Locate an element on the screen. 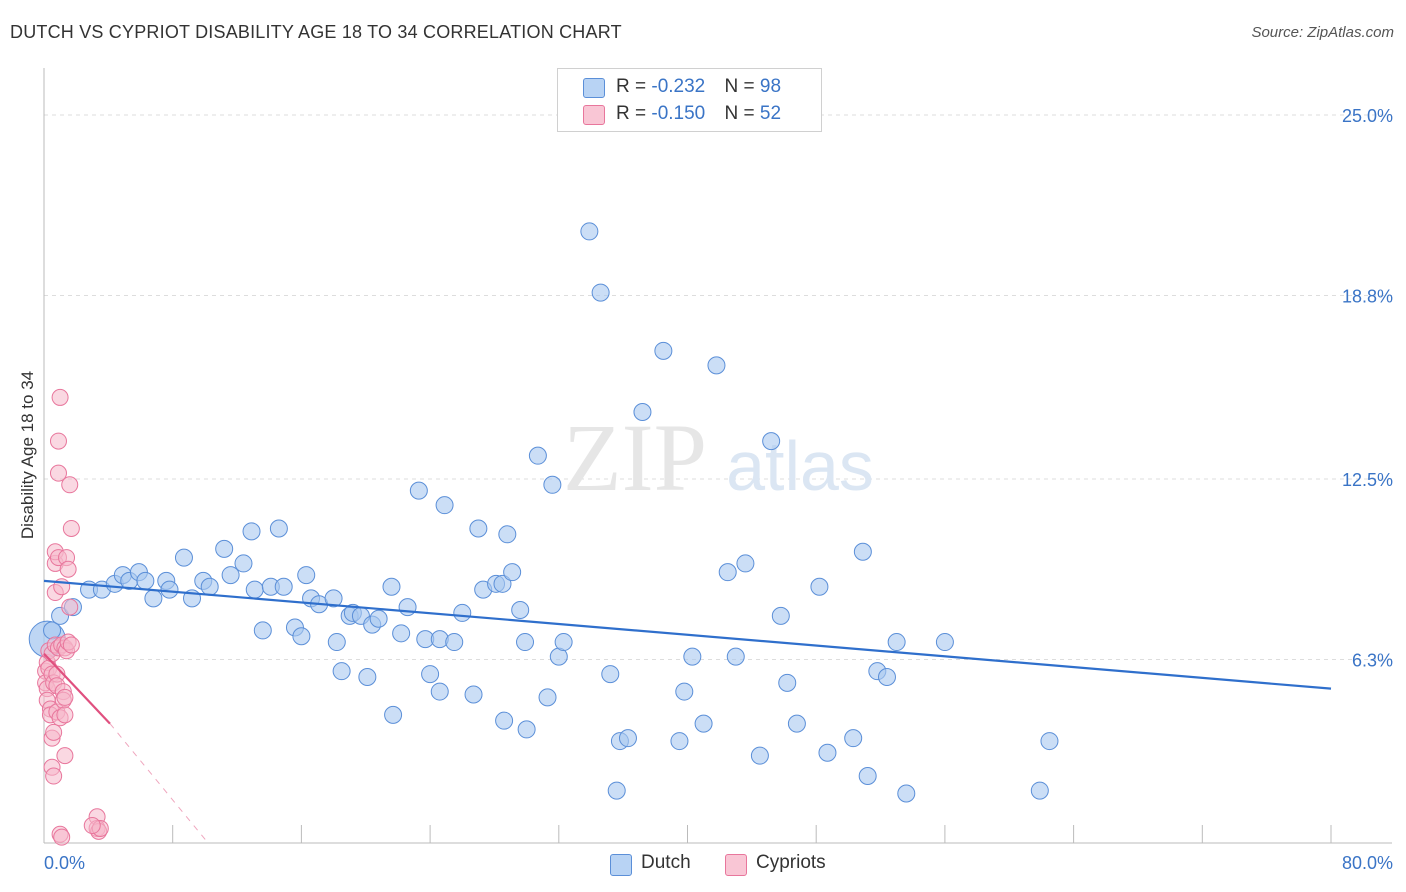  x-tick-label-min: 0.0% is located at coordinates (64, 863).